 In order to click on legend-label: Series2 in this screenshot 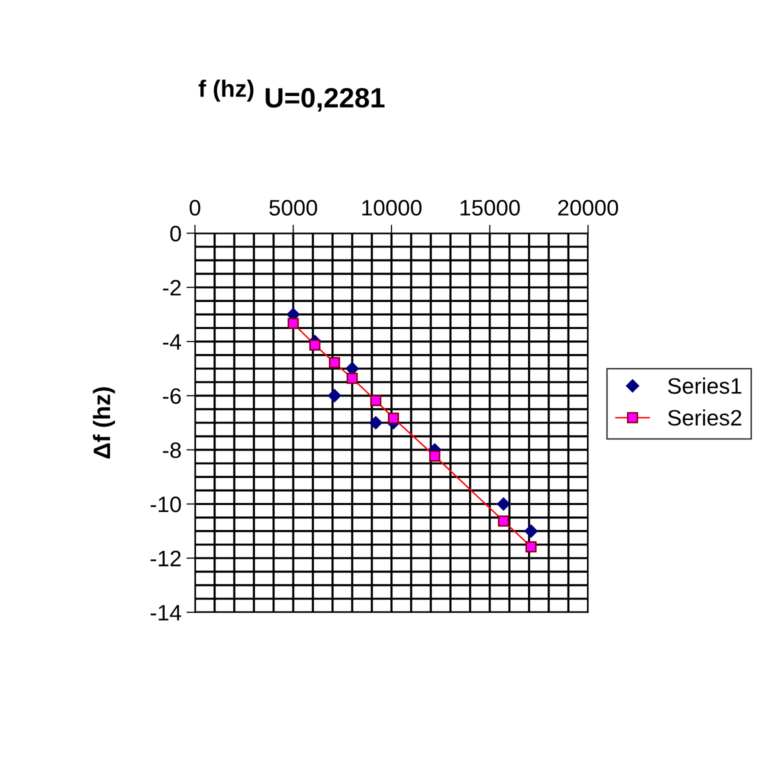, I will do `click(705, 417)`.